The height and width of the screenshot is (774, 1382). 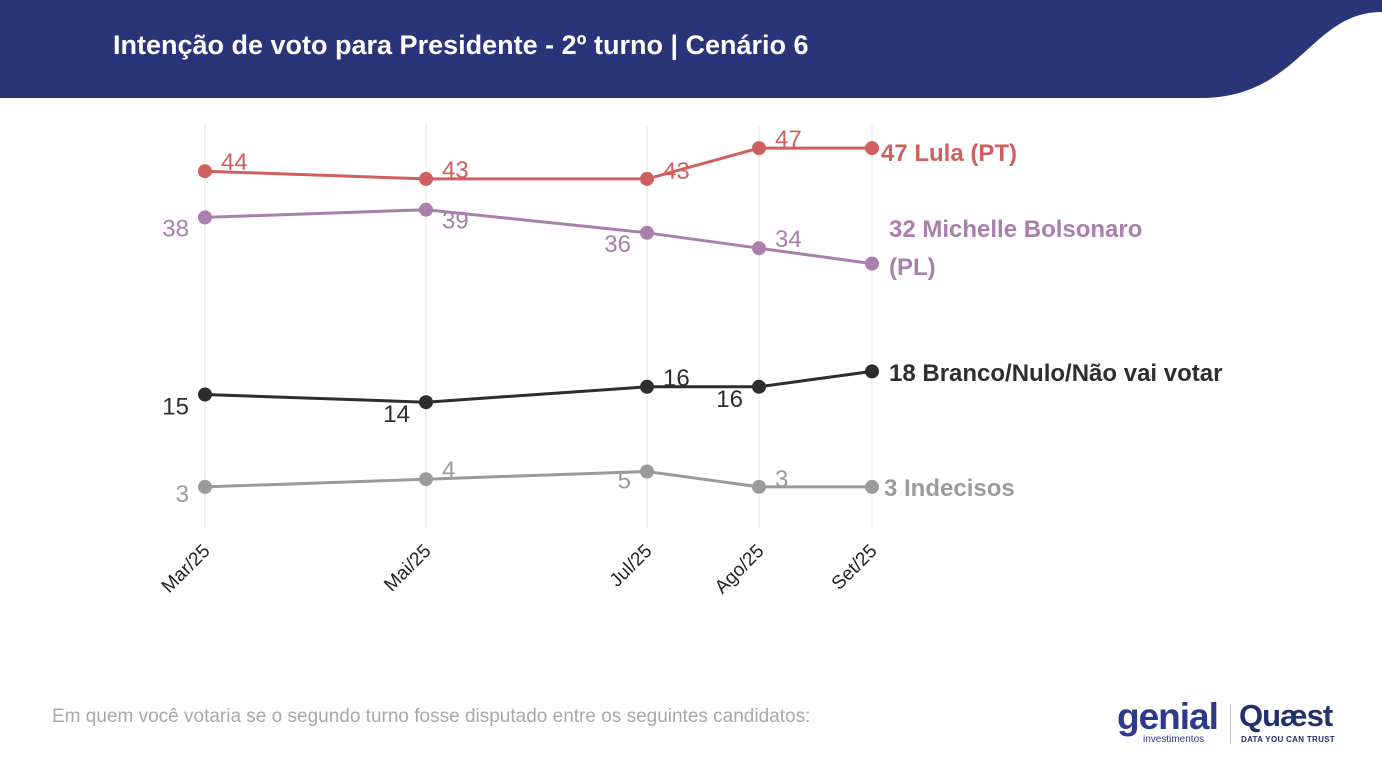 What do you see at coordinates (949, 488) in the screenshot?
I see `series-end-label: 3 Indecisos` at bounding box center [949, 488].